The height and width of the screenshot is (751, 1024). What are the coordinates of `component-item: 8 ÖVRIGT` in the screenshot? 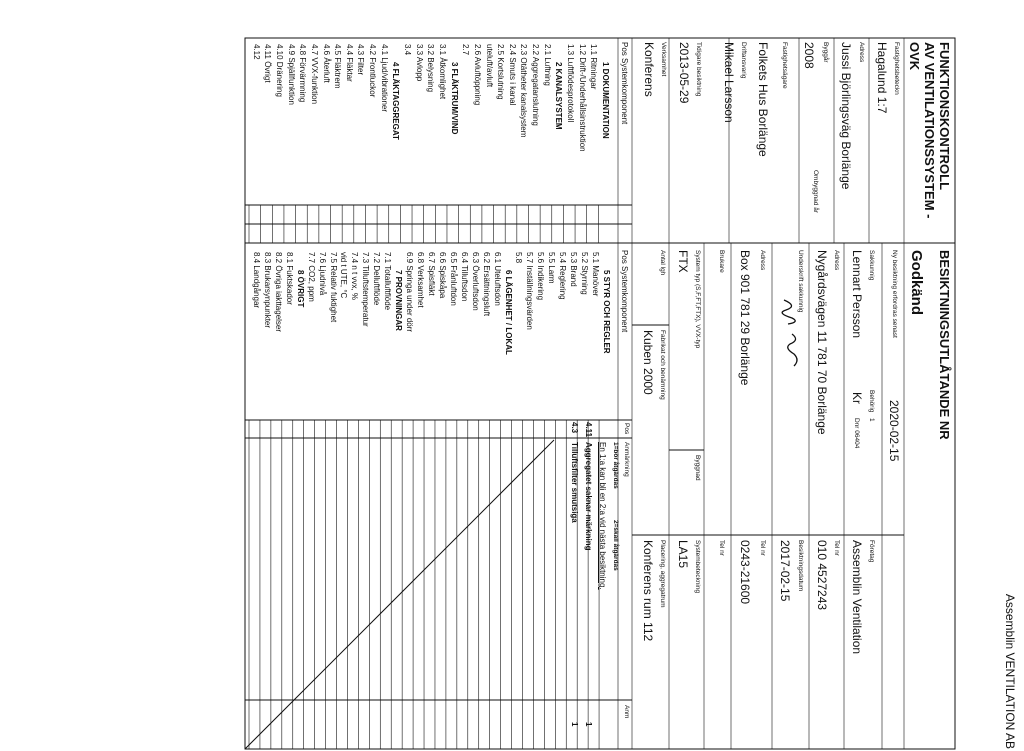 It's located at (300, 289).